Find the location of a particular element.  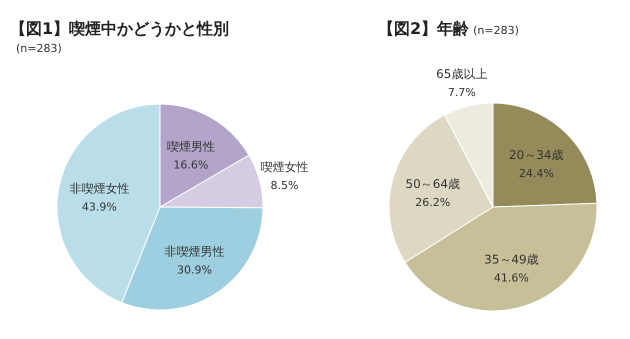

slice-label: 喫煙女性 is located at coordinates (284, 167).